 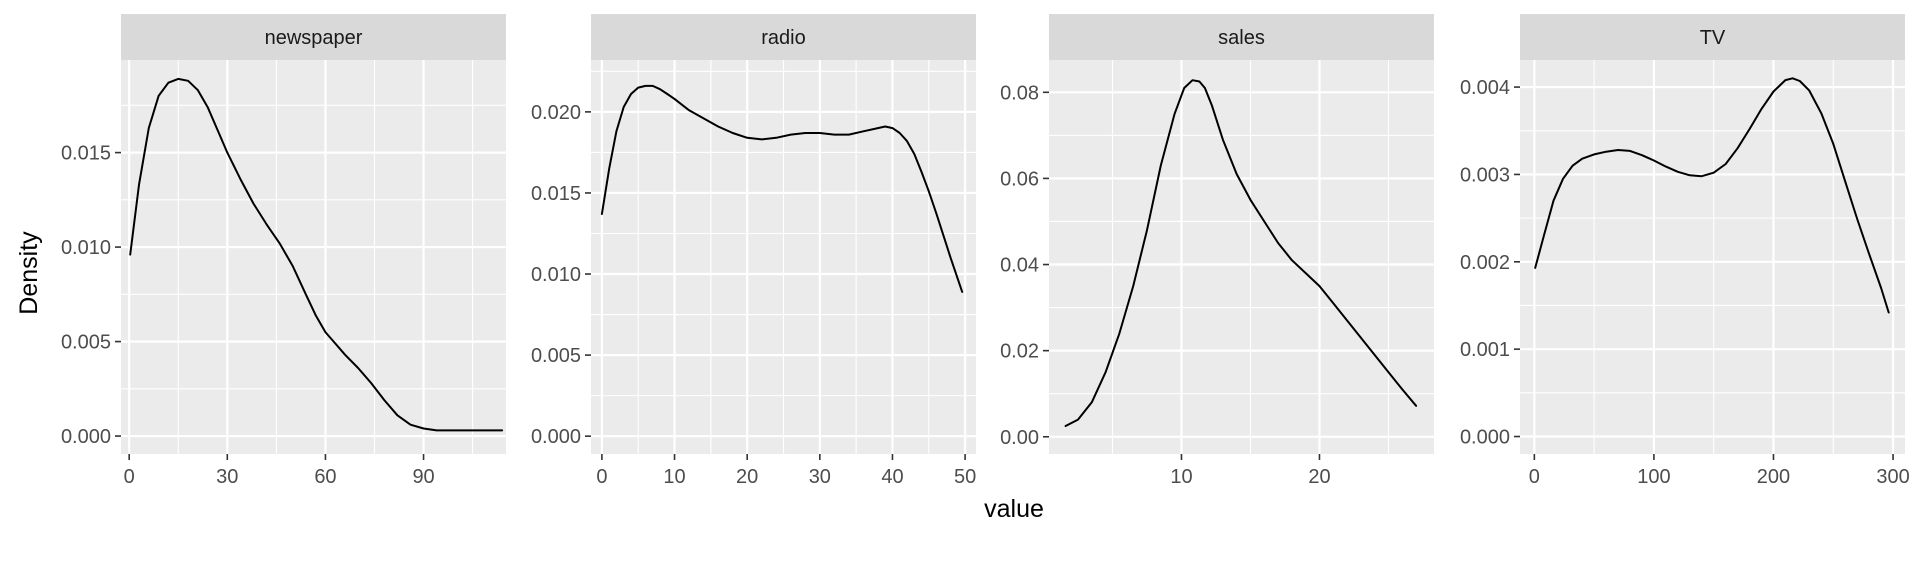 I want to click on facet-strip-label: sales, so click(x=1241, y=38).